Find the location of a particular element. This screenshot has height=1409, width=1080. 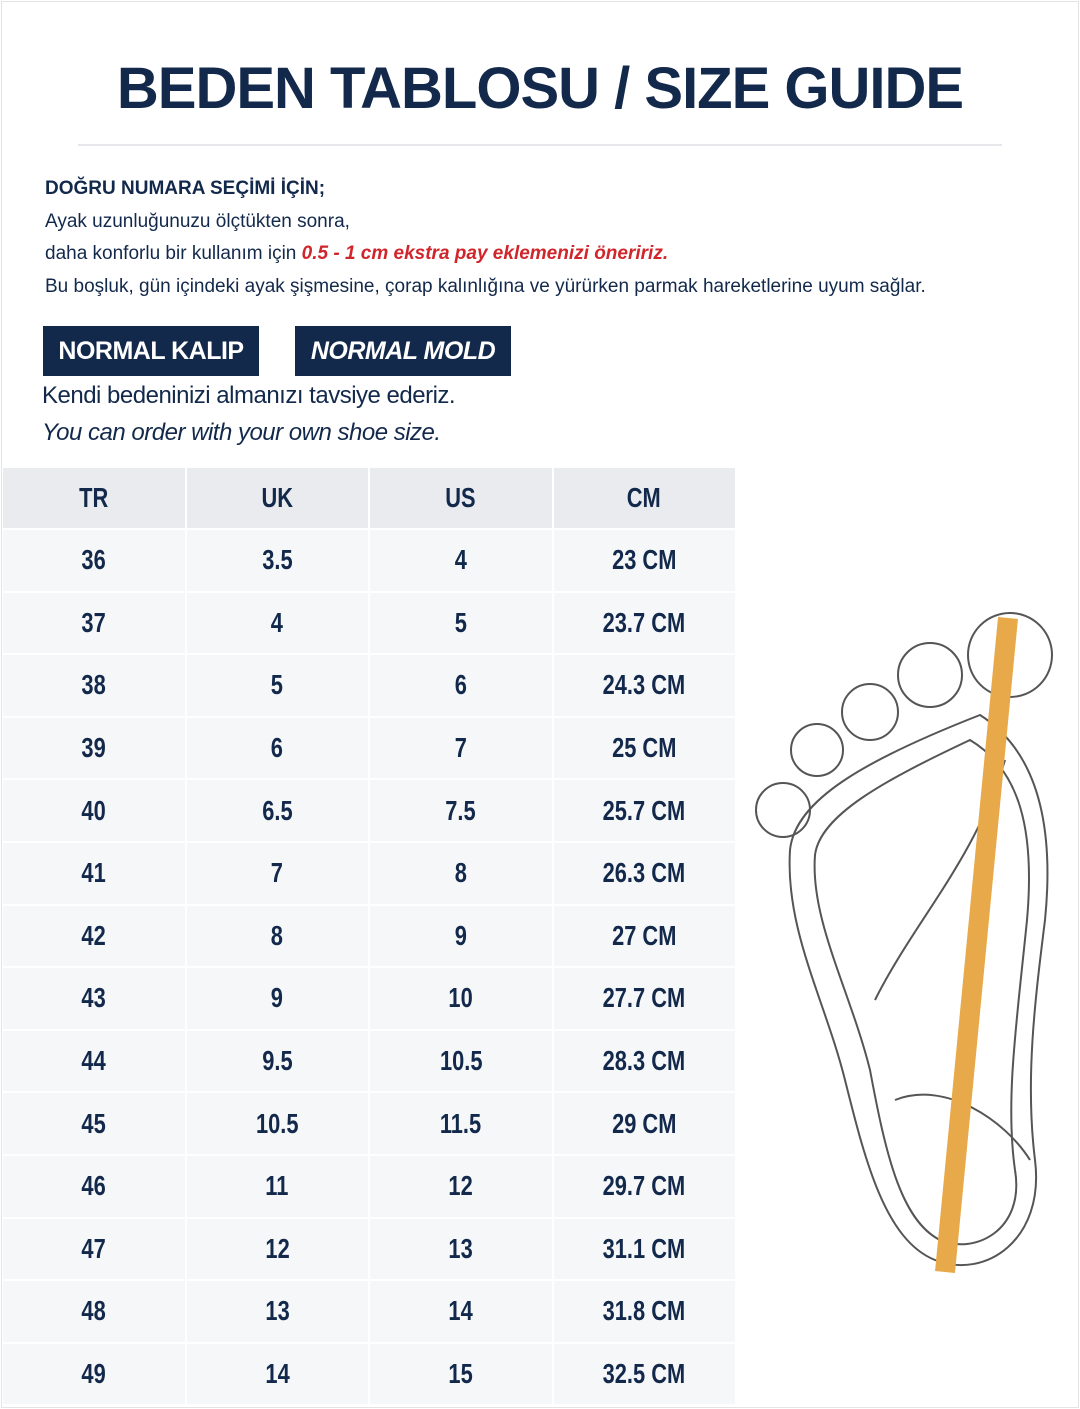

table-cell: 9.5 is located at coordinates (277, 1061).